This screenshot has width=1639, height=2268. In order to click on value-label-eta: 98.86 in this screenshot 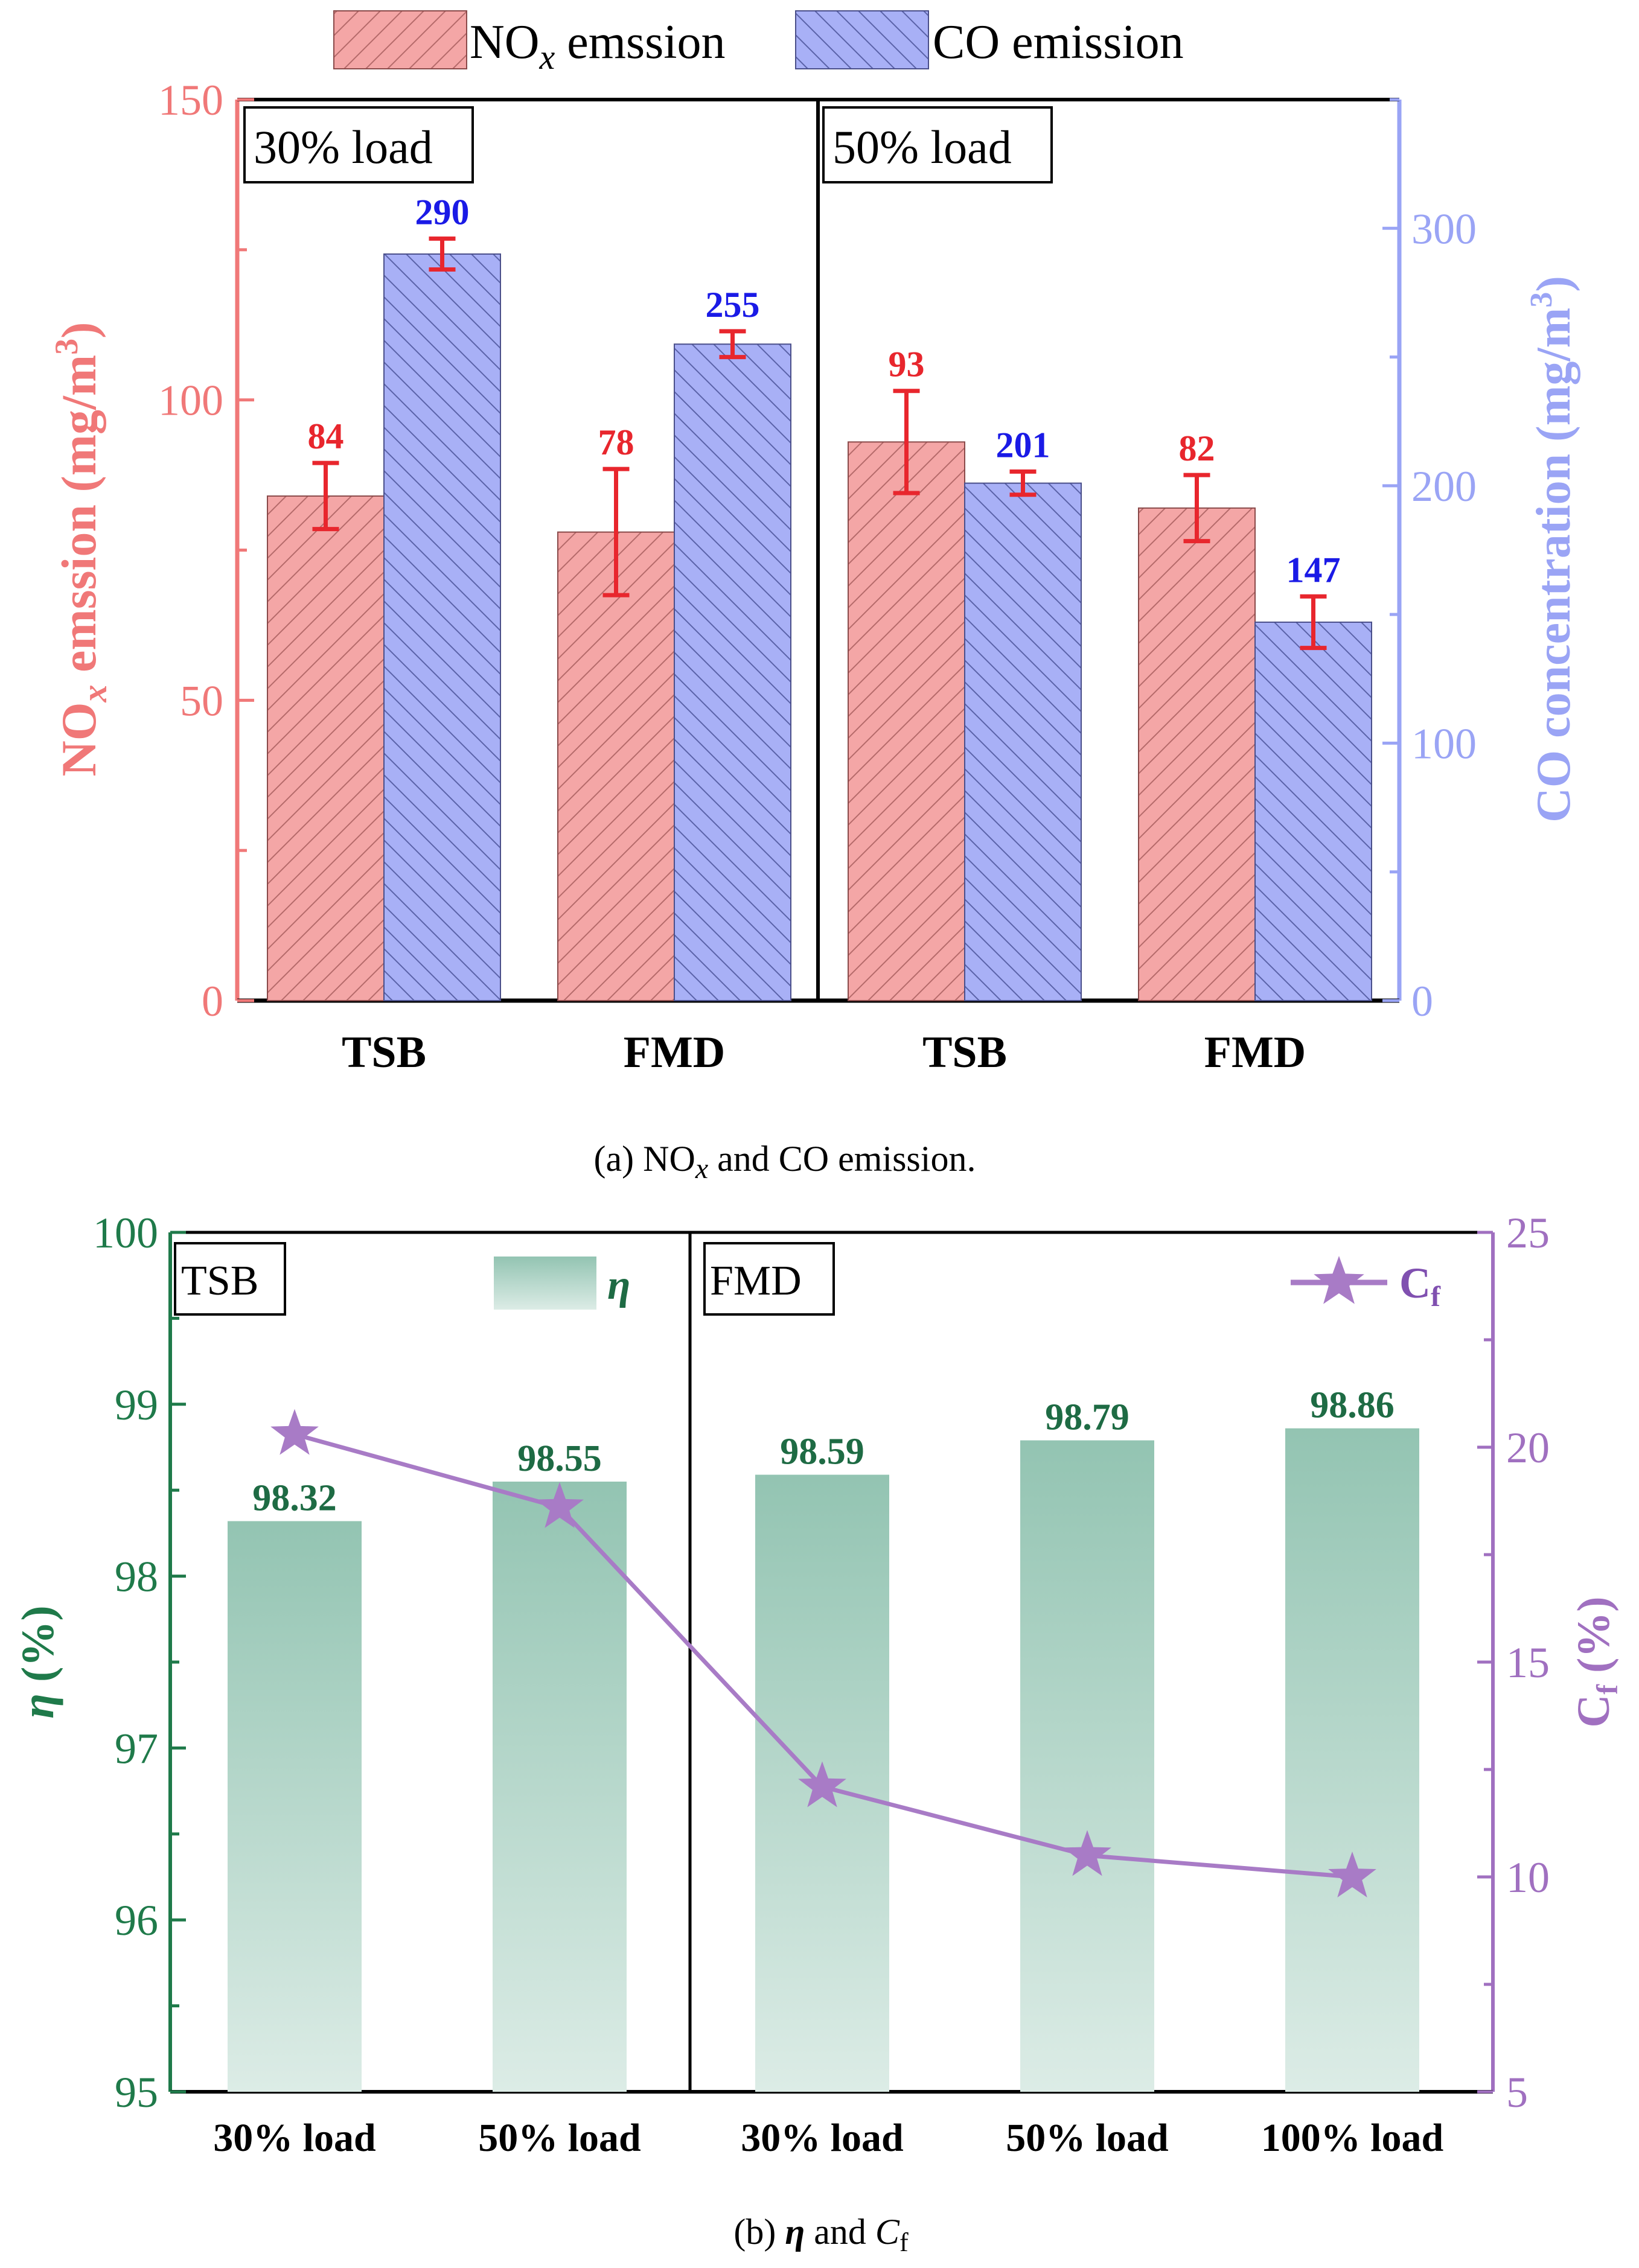, I will do `click(1352, 1405)`.